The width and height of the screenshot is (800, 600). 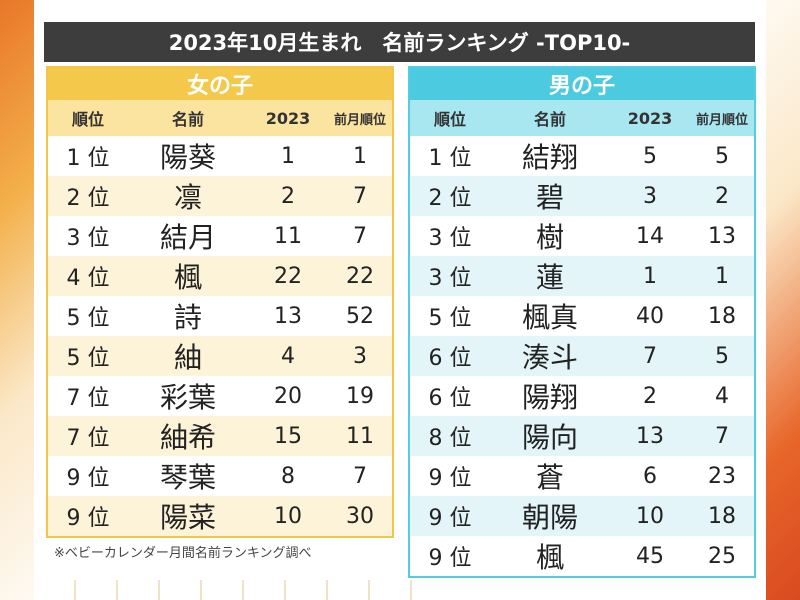 I want to click on cell-year: 4, so click(x=288, y=356).